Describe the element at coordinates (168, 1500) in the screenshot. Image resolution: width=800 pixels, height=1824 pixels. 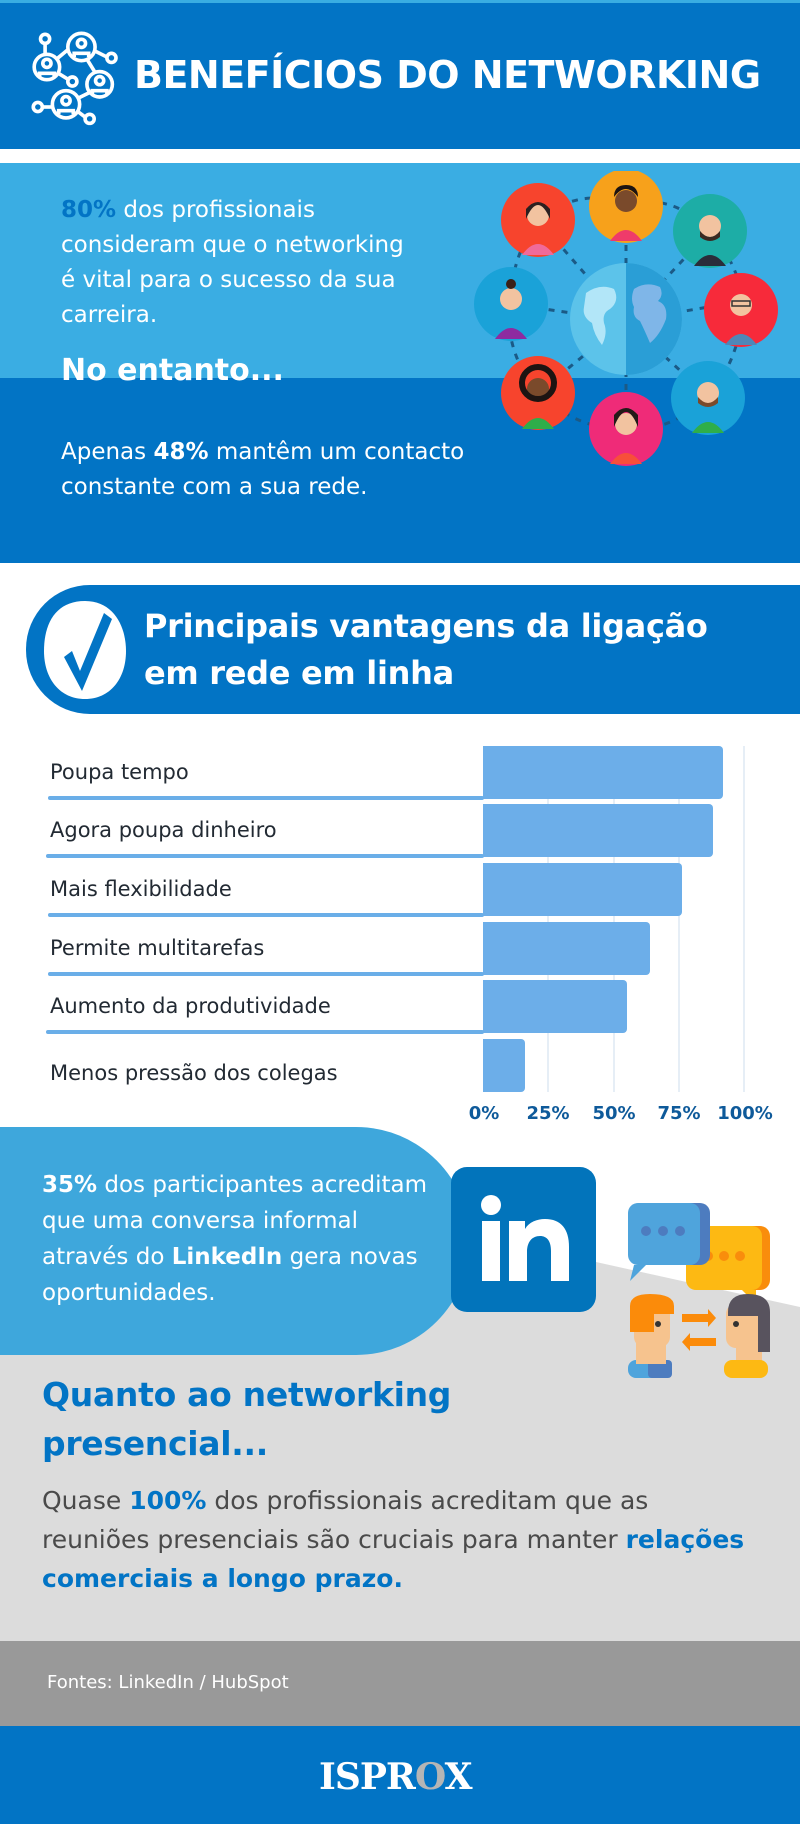
I see `inperson-highlight: 100%` at that location.